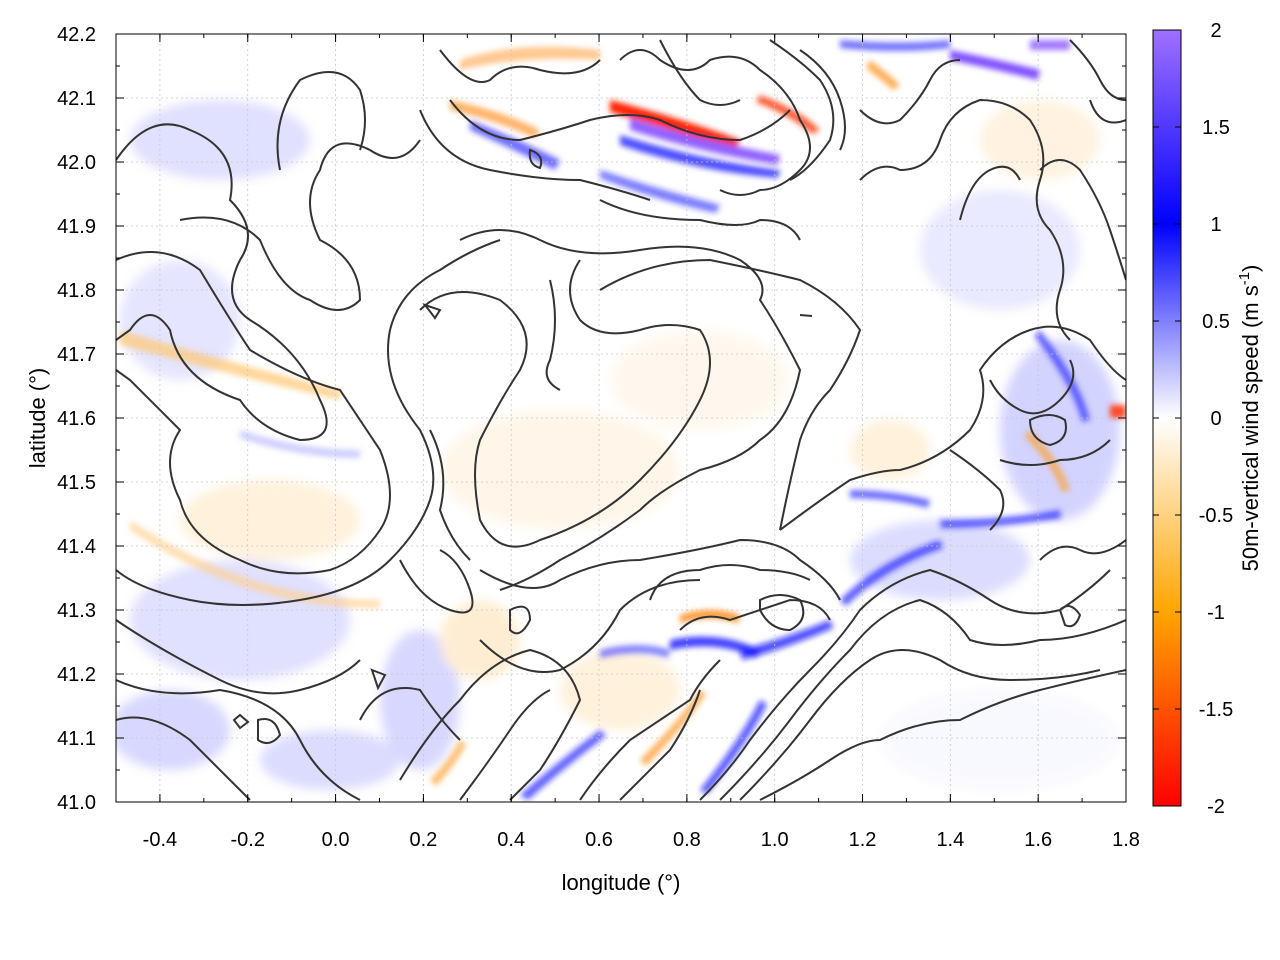  I want to click on x-tick-label: 0.2, so click(423, 840).